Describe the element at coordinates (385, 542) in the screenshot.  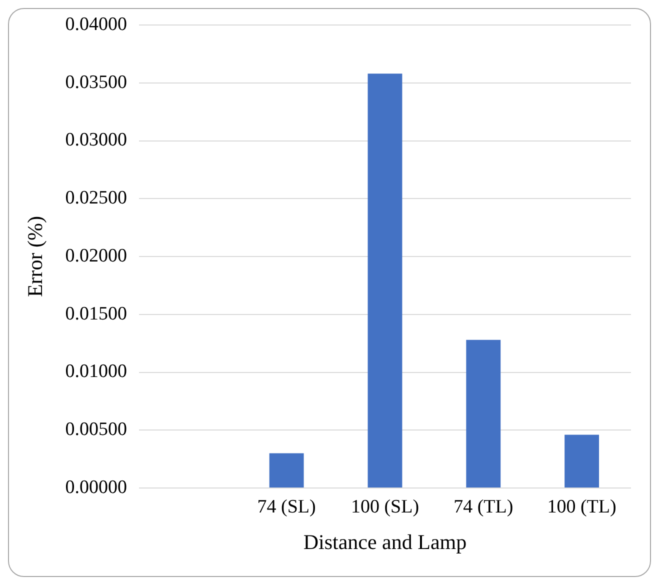
I see `x-axis-title: Distance and Lamp` at that location.